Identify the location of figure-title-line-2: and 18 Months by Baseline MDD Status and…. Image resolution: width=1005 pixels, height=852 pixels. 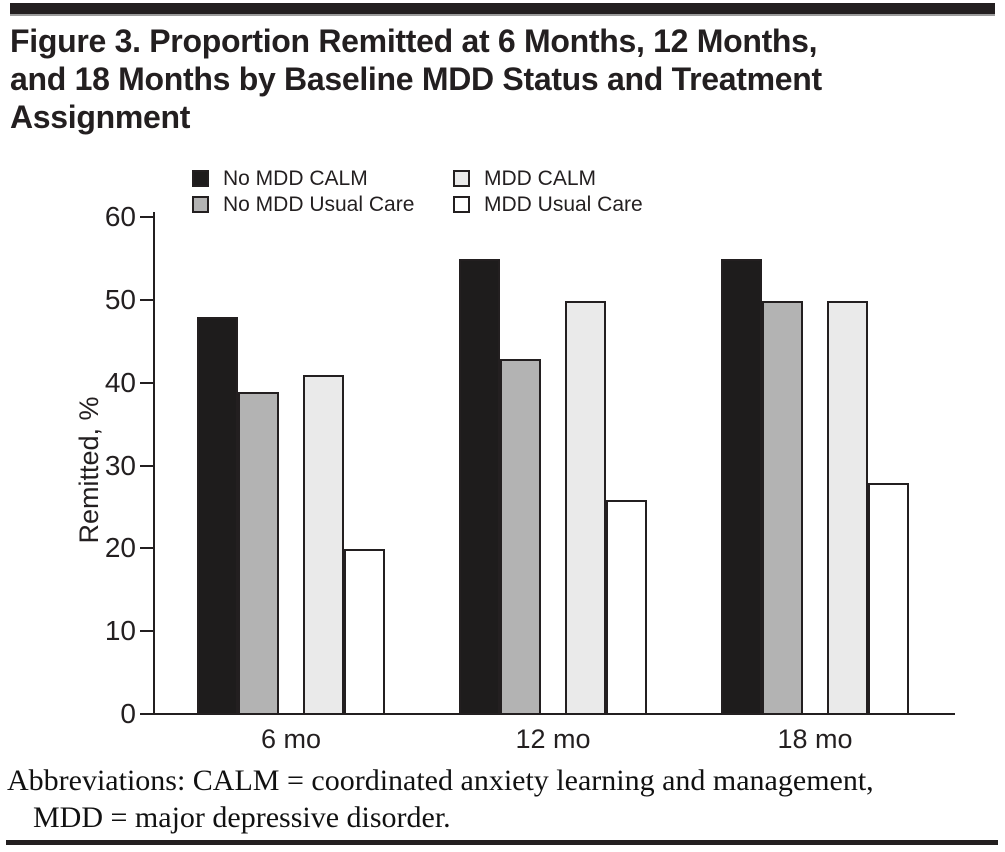
(416, 79).